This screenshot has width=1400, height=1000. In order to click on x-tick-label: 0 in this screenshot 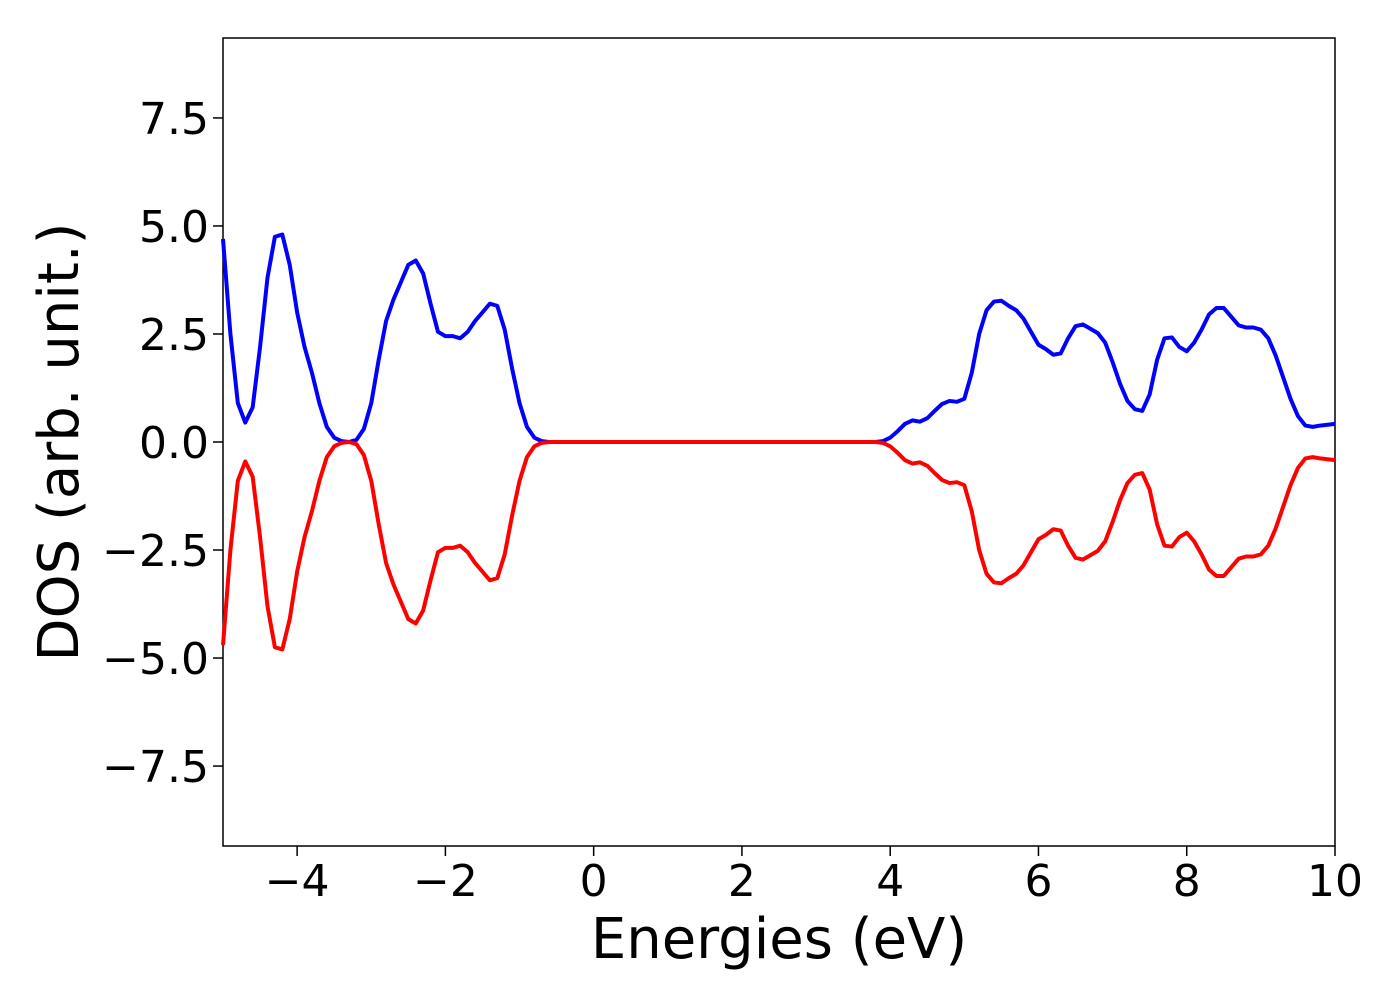, I will do `click(594, 881)`.